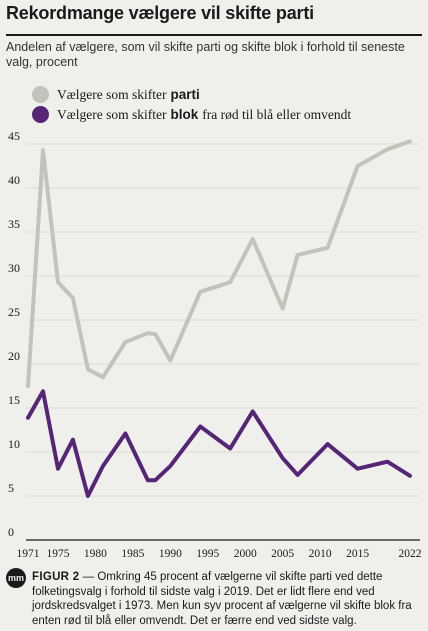 The width and height of the screenshot is (428, 631). What do you see at coordinates (184, 114) in the screenshot?
I see `legend-label-blok-bold: blok` at bounding box center [184, 114].